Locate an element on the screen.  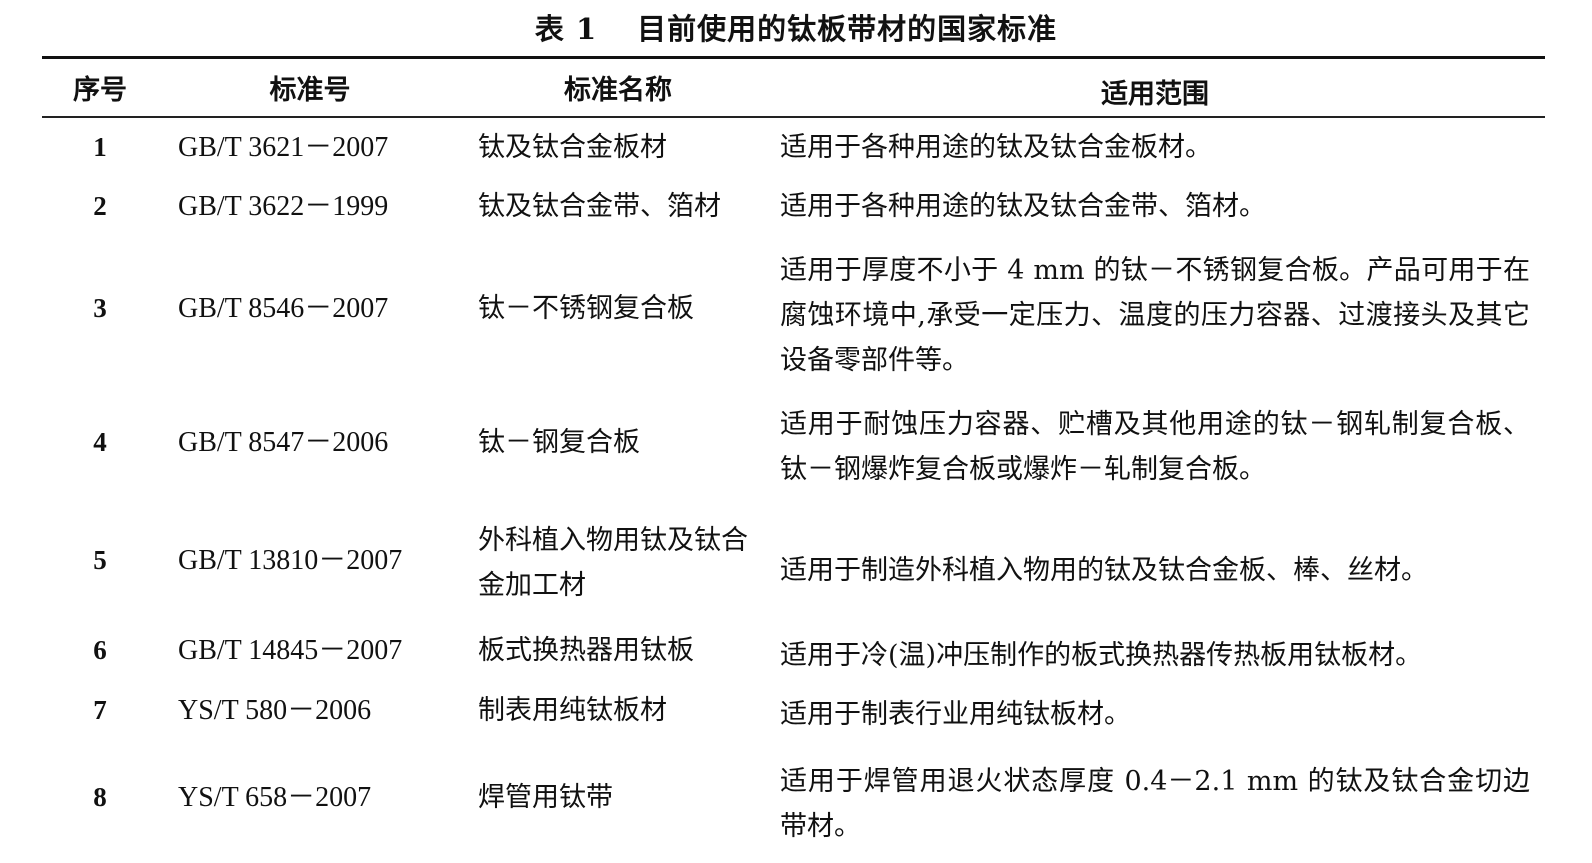
table-number: 表 1 is located at coordinates (566, 29).